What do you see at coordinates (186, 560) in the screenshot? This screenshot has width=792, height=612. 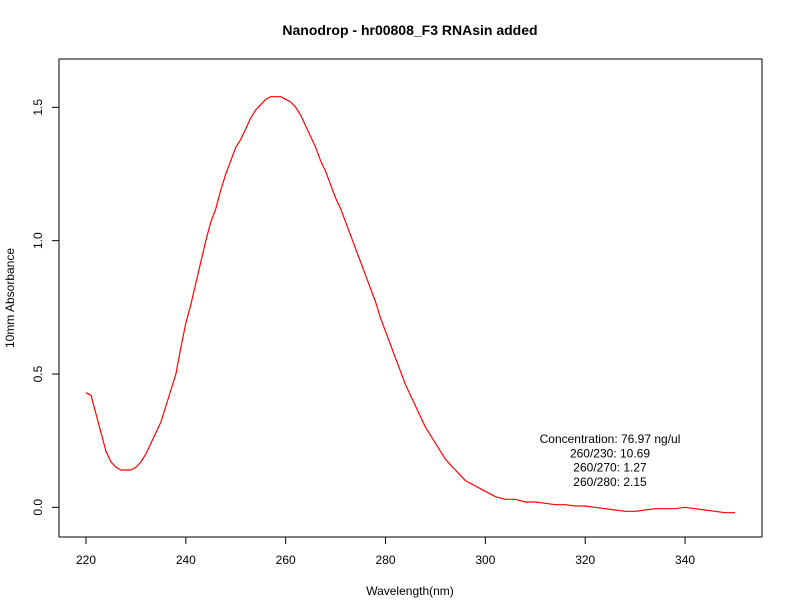 I see `x-tick-label: 240` at bounding box center [186, 560].